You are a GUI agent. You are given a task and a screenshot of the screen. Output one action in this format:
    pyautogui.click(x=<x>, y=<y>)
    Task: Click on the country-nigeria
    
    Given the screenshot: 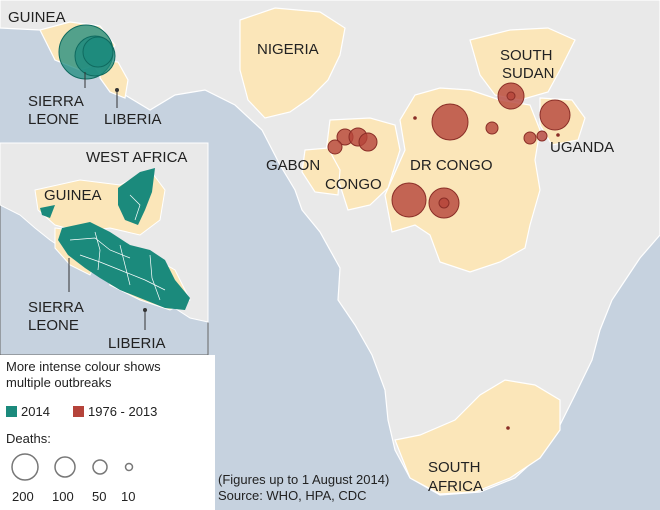 What is the action you would take?
    pyautogui.click(x=292, y=63)
    